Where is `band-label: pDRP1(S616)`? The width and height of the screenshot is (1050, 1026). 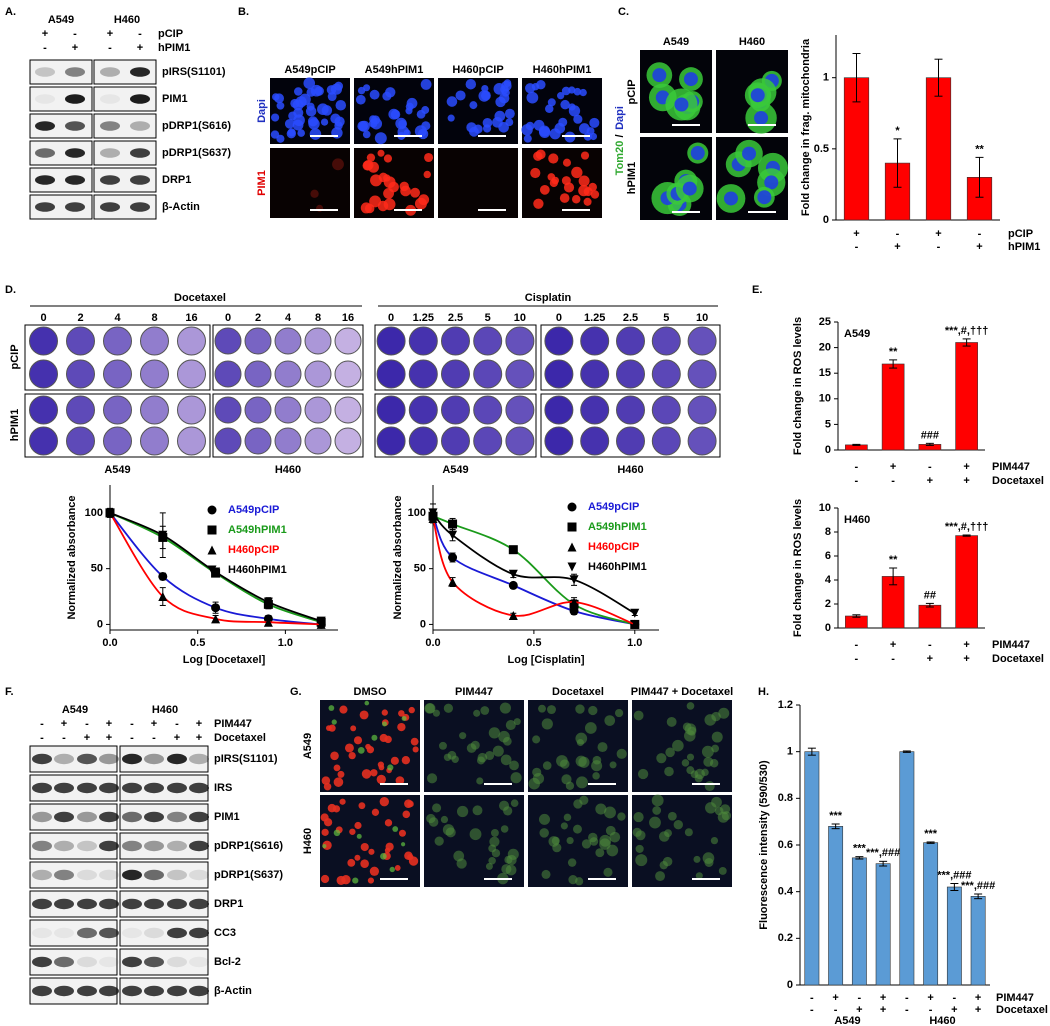 band-label: pDRP1(S616) is located at coordinates (248, 846).